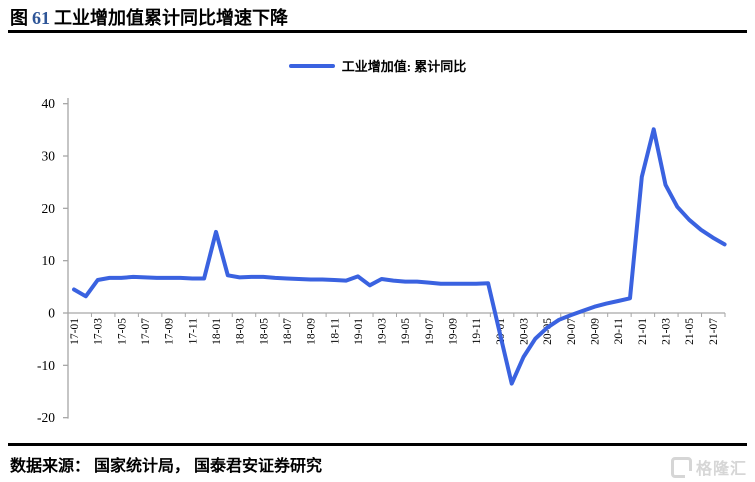  I want to click on footer-divider, so click(377, 444).